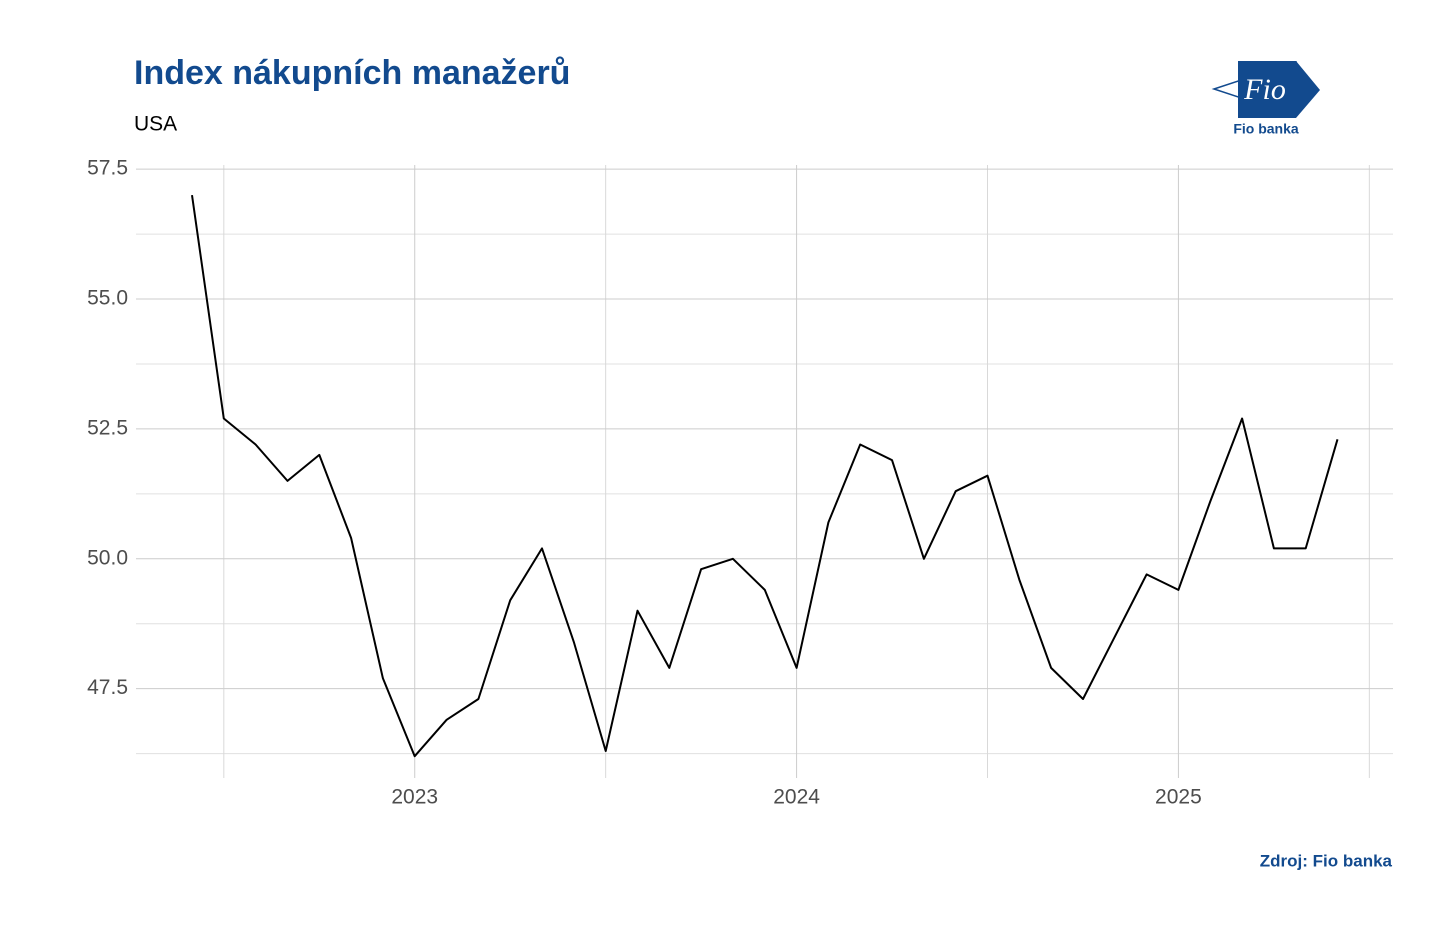  I want to click on x-tick-label: 2025, so click(1178, 797).